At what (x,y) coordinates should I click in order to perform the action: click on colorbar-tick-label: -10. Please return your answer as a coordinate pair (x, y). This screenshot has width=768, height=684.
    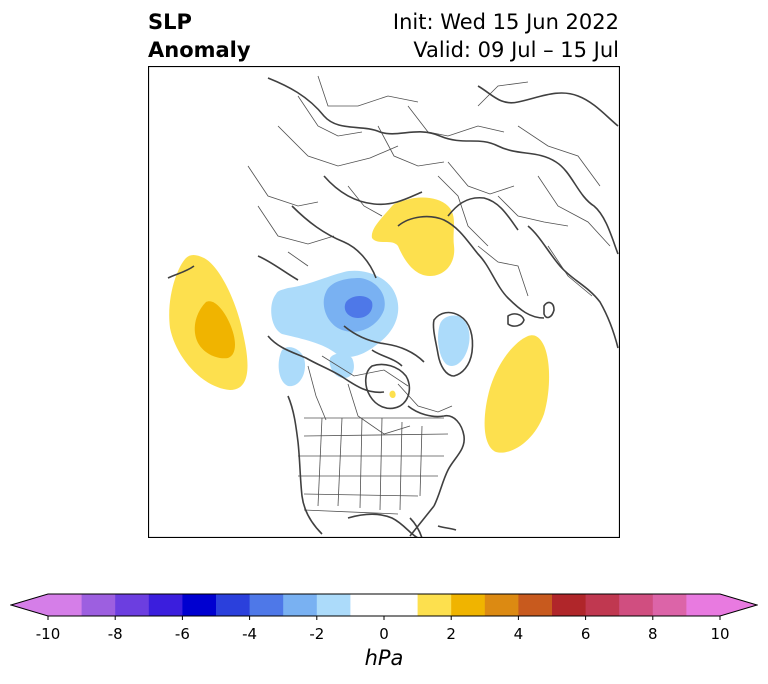
    Looking at the image, I should click on (48, 634).